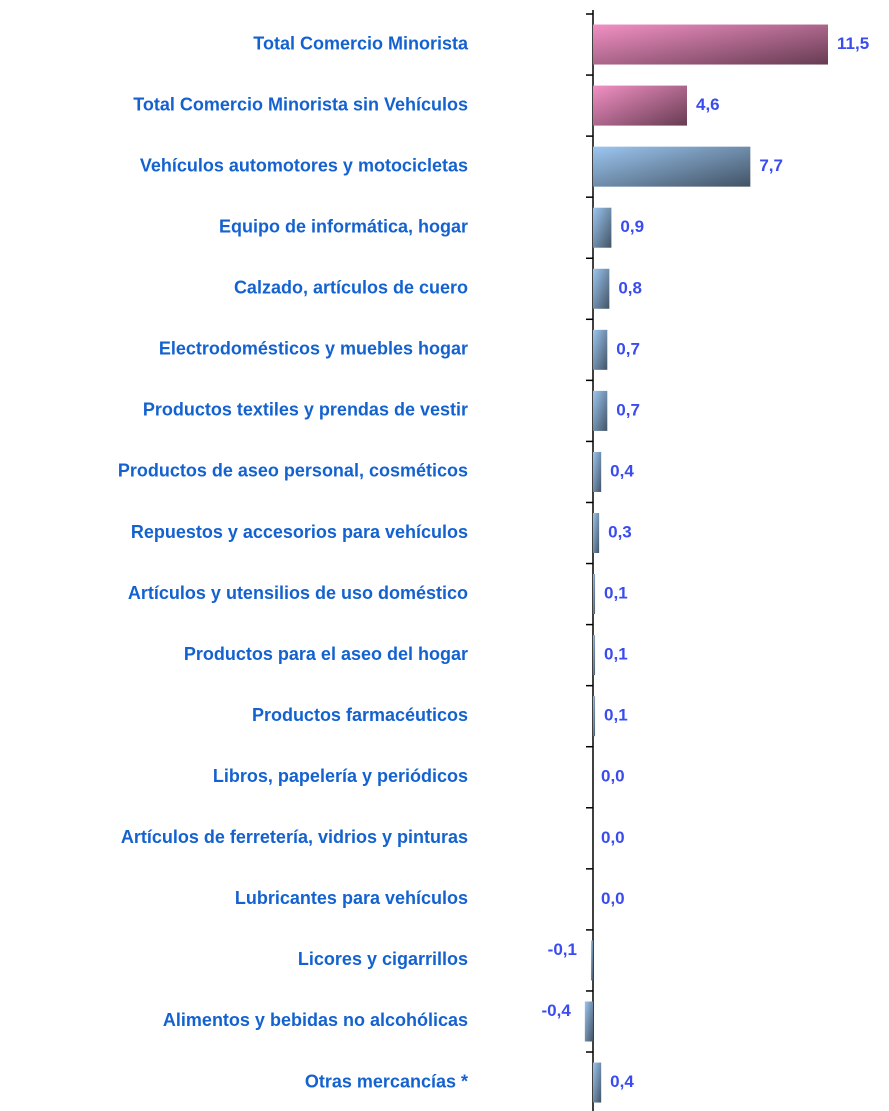 This screenshot has height=1111, width=889. I want to click on category-label: Otras mercancías *, so click(386, 1081).